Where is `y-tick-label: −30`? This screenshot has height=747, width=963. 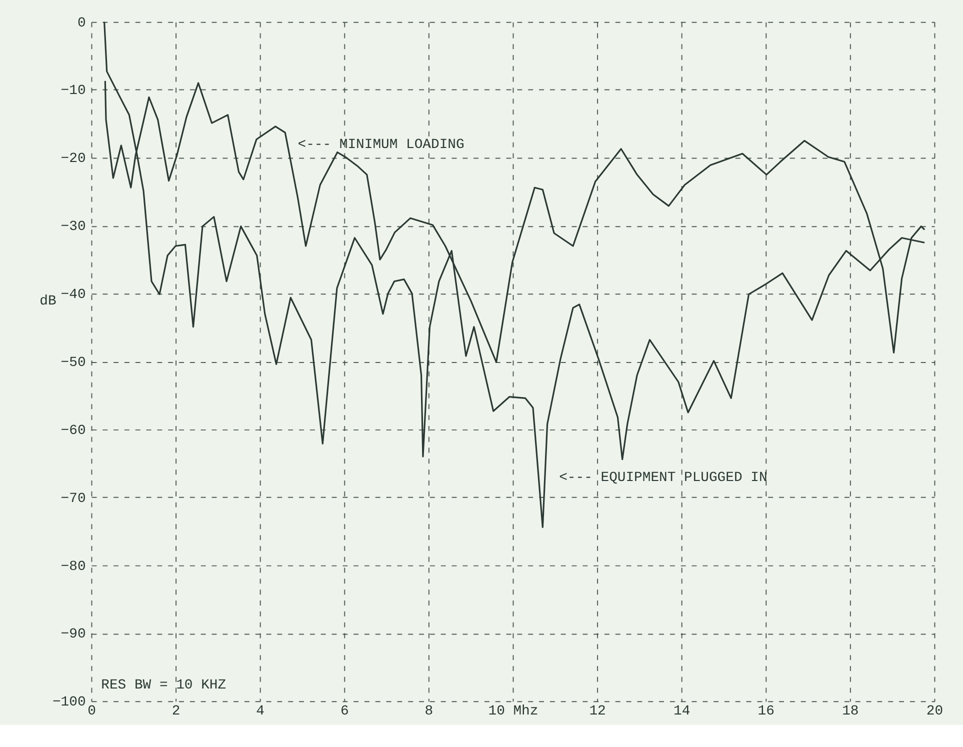
y-tick-label: −30 is located at coordinates (73, 227).